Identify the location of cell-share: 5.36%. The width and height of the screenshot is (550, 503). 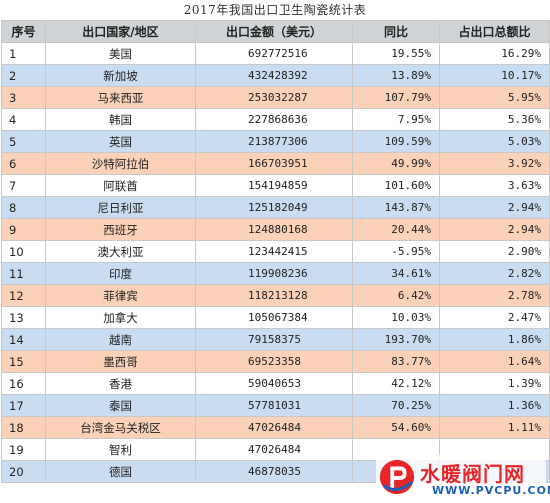
(494, 119).